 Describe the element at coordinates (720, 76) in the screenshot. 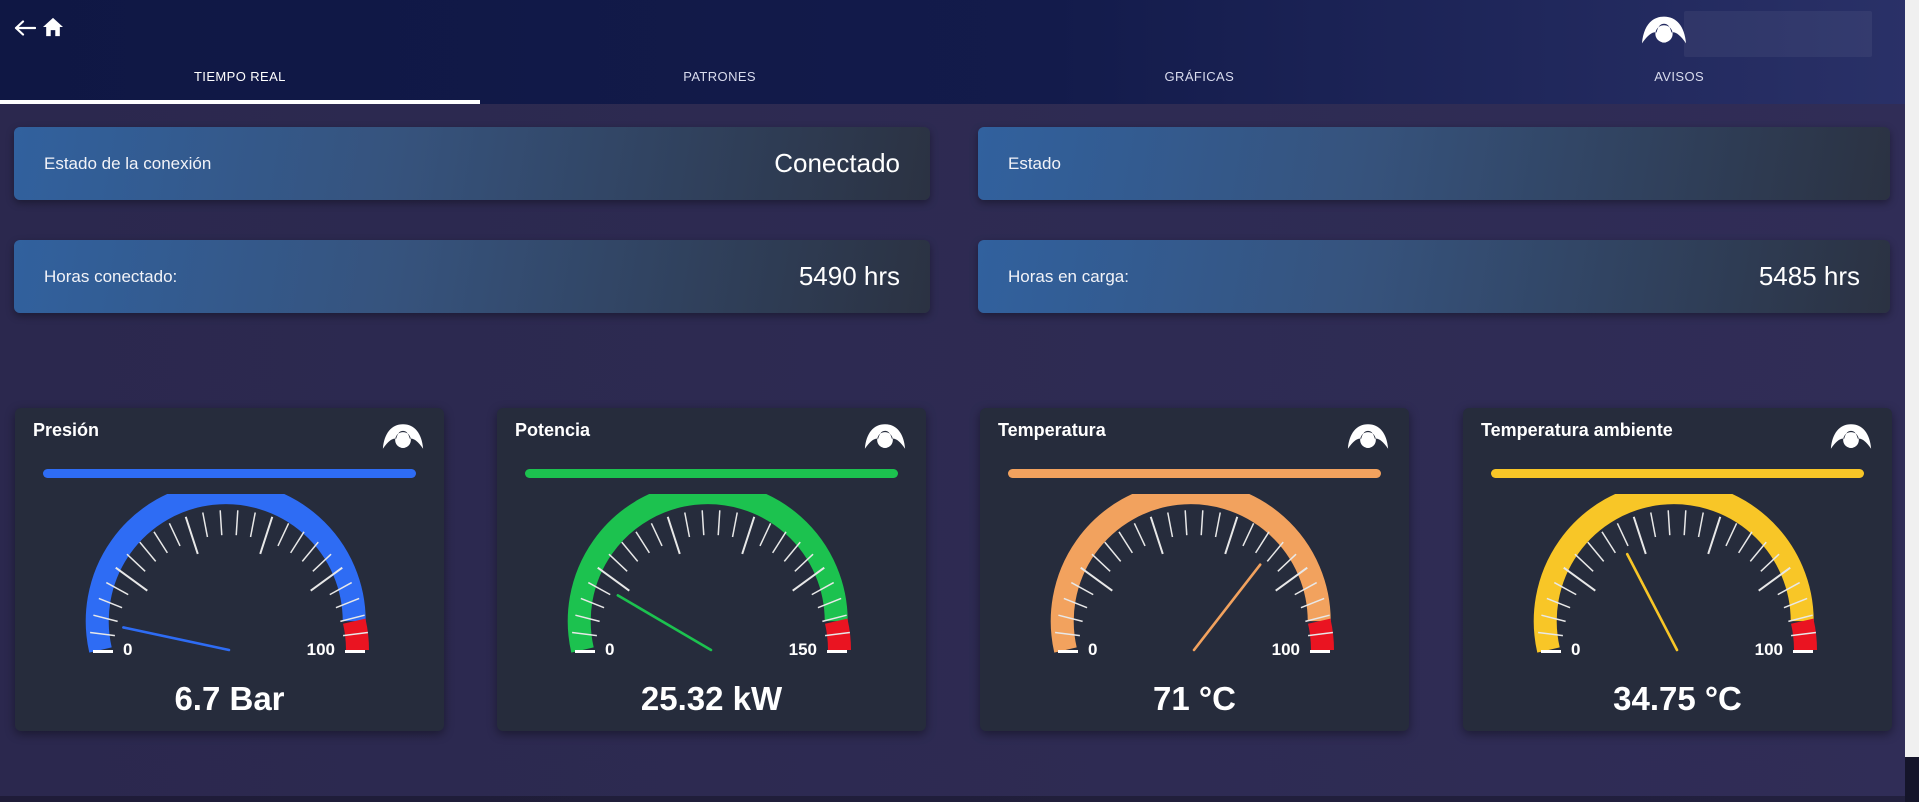

I see `tab-label: PATRONES` at that location.